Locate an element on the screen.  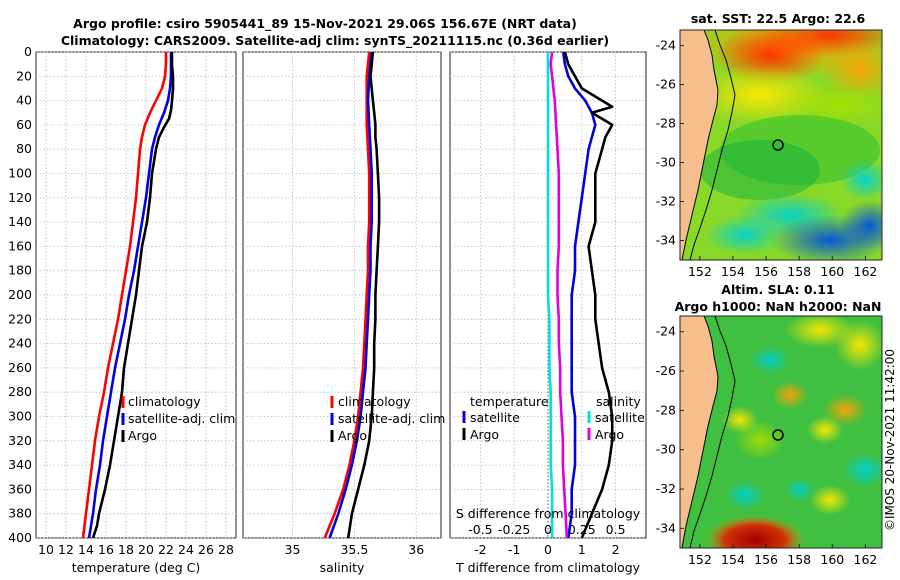
salinity-tick-label: 35.5 is located at coordinates (354, 549).